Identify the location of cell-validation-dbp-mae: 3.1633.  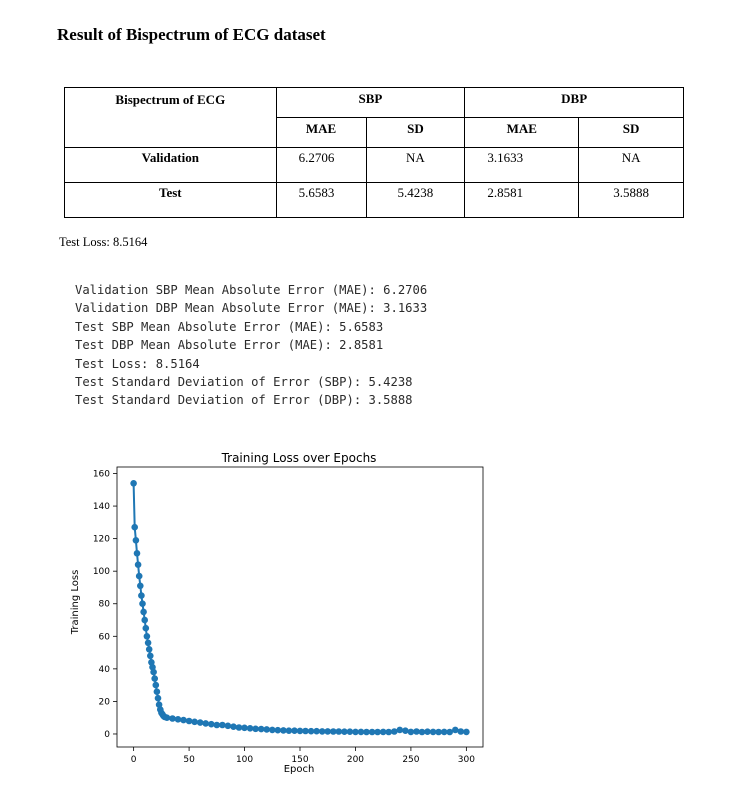
(522, 165).